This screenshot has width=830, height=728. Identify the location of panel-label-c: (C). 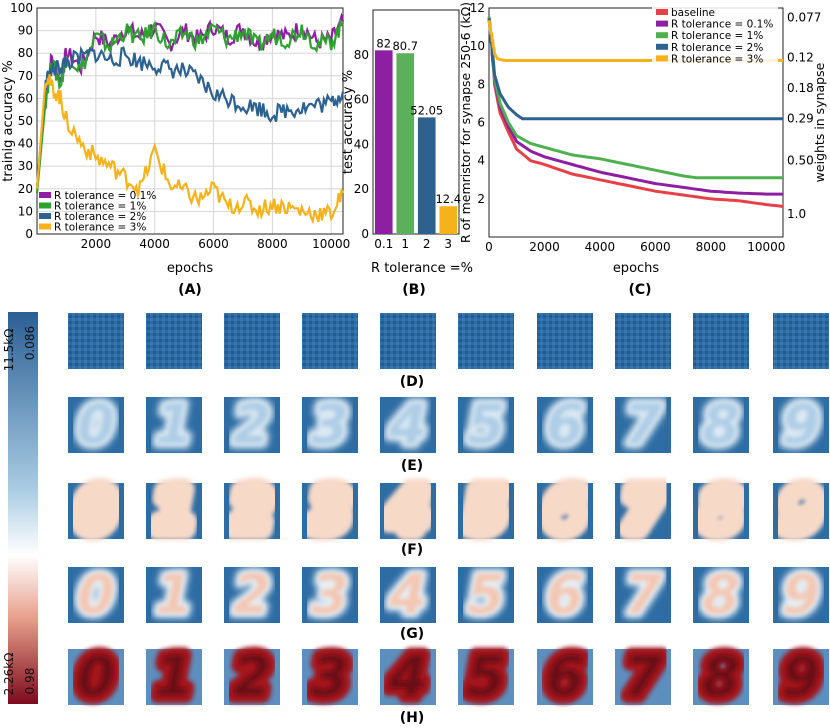
(639, 290).